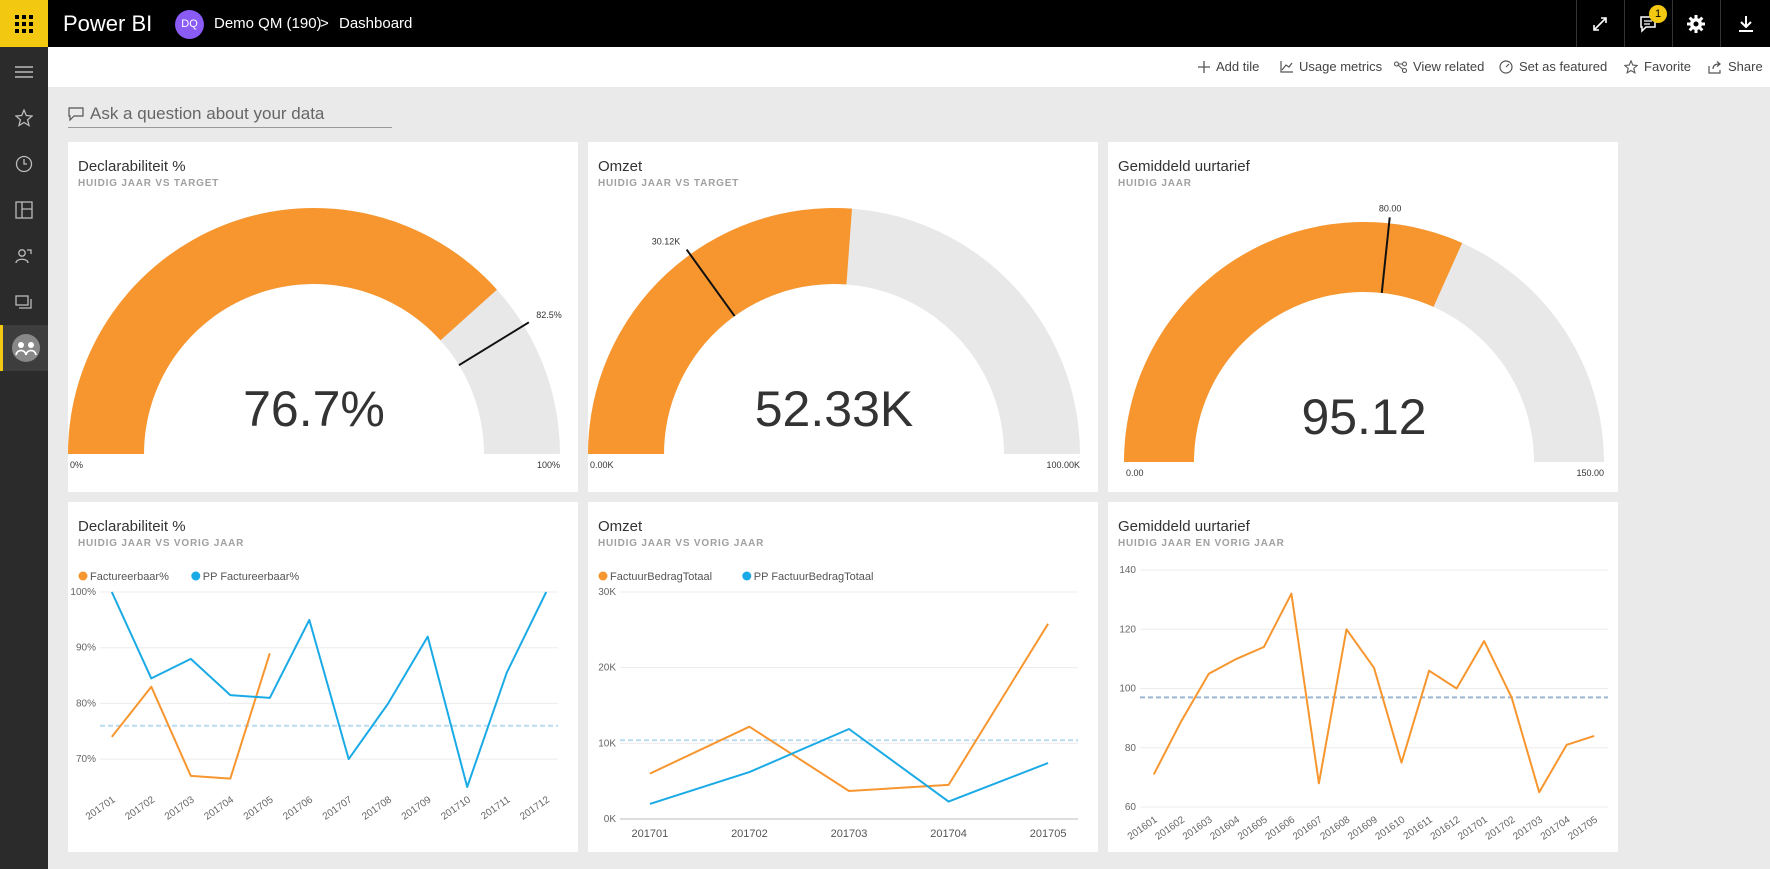 This screenshot has height=869, width=1770. Describe the element at coordinates (268, 23) in the screenshot. I see `breadcrumb-workspace: Demo QM (190)` at that location.